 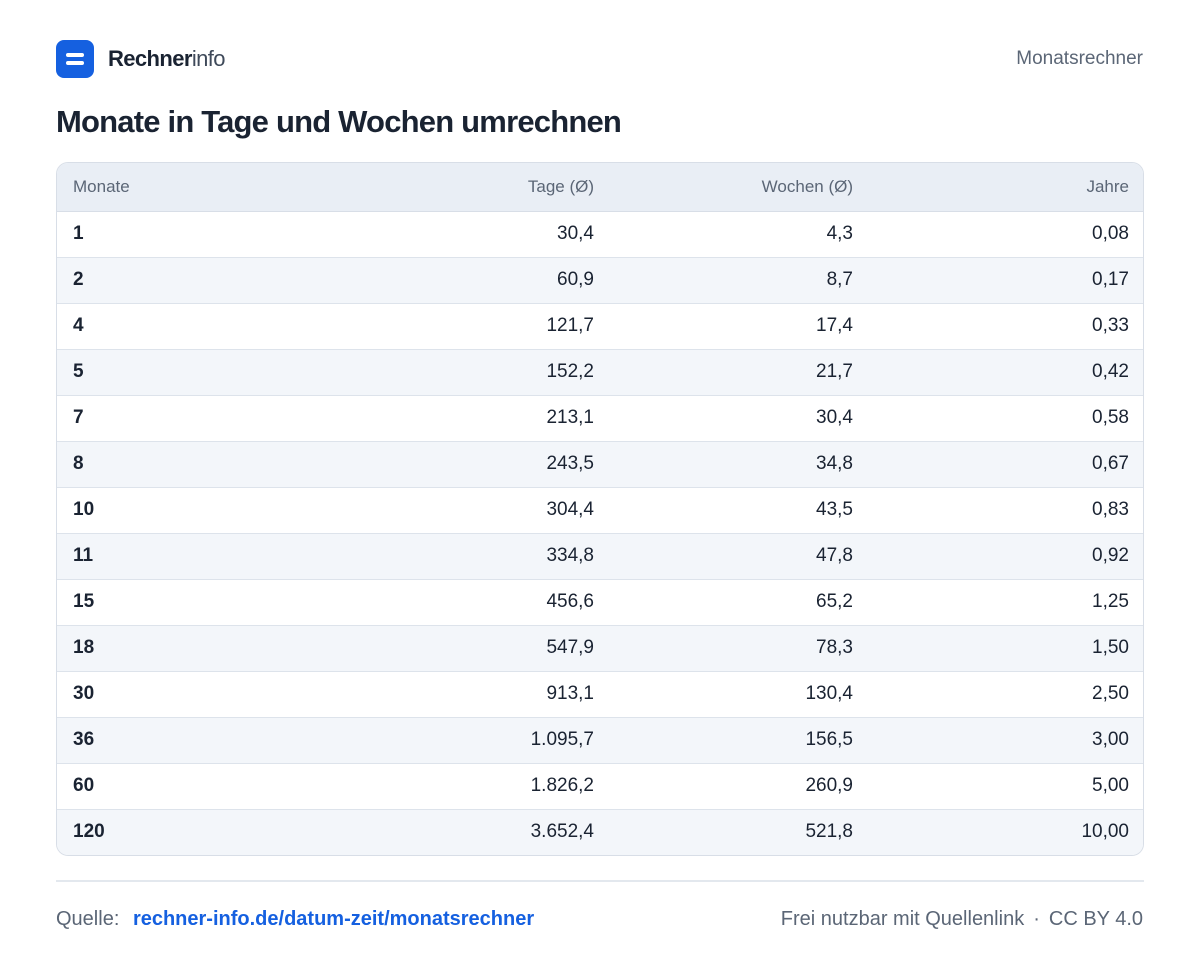 What do you see at coordinates (339, 121) in the screenshot?
I see `page-title: Monate in Tage und Wochen umrechnen` at bounding box center [339, 121].